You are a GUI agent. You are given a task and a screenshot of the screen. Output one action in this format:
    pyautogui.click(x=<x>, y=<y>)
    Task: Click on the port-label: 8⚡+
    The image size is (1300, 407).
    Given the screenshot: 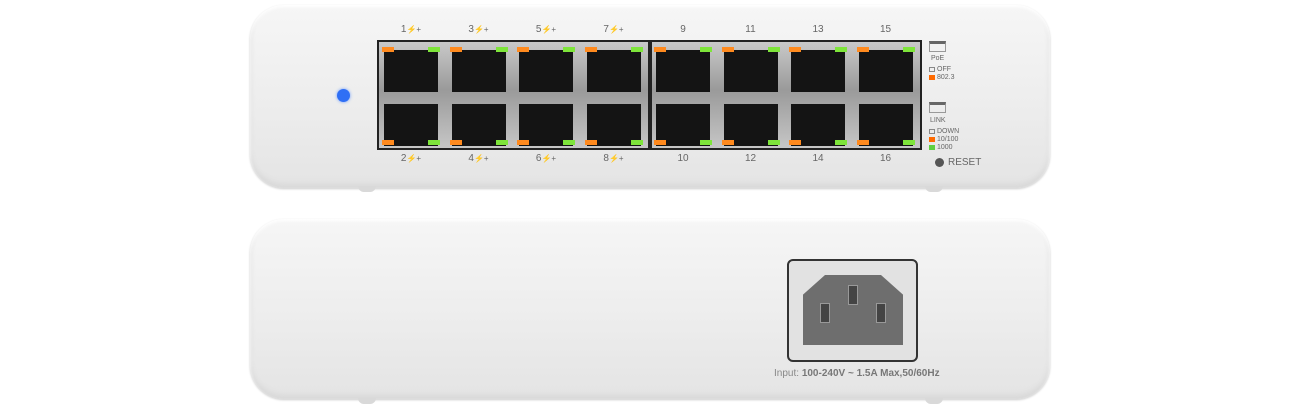 What is the action you would take?
    pyautogui.click(x=614, y=158)
    